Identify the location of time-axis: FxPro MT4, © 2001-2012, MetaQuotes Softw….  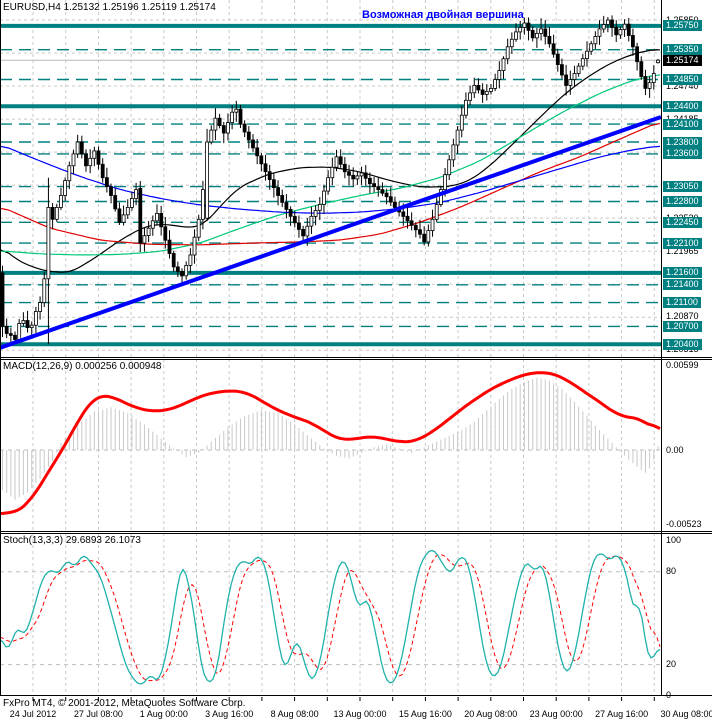
(356, 711).